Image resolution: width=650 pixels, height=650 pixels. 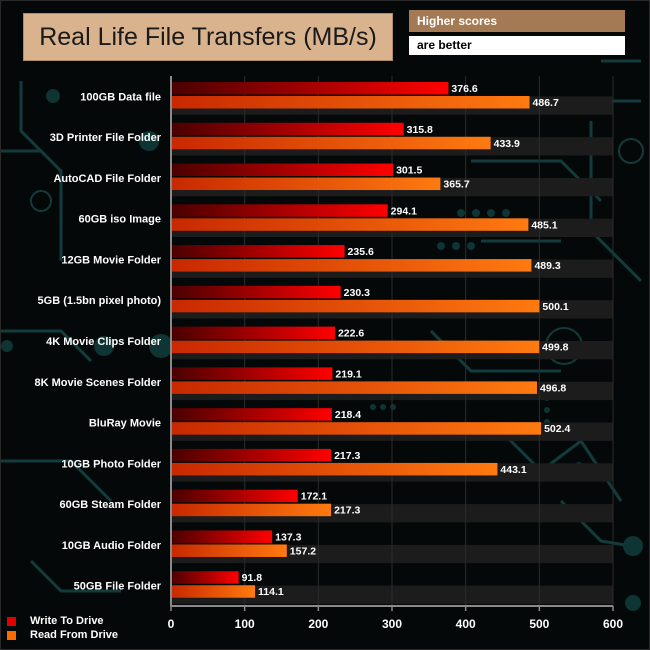 What do you see at coordinates (171, 624) in the screenshot?
I see `x-tick-label: 0` at bounding box center [171, 624].